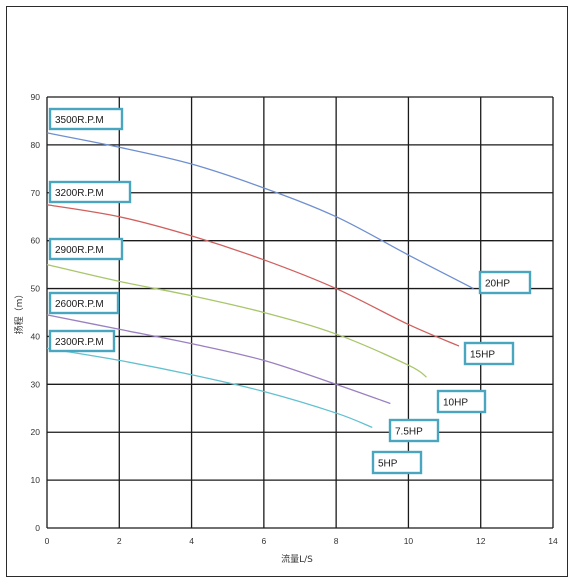 The width and height of the screenshot is (575, 584). Describe the element at coordinates (79, 304) in the screenshot. I see `speed-label-3-text: 2600R.P.M` at that location.